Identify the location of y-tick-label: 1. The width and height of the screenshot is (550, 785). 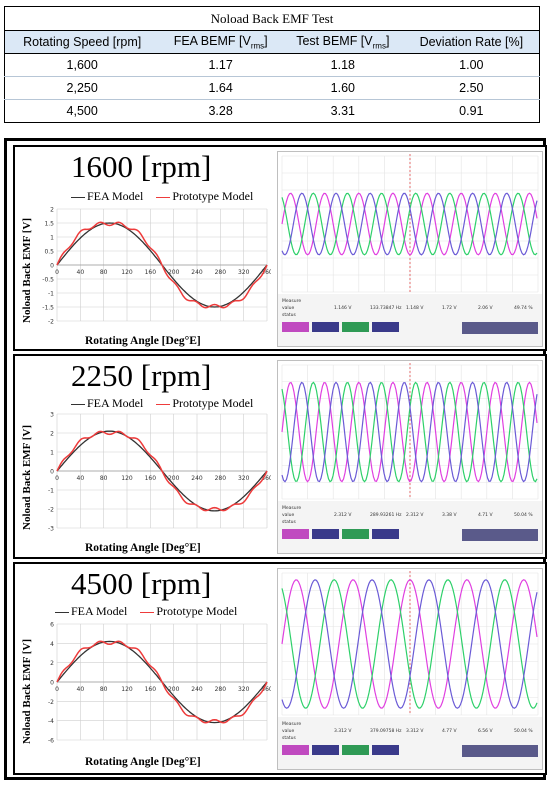
(52, 238).